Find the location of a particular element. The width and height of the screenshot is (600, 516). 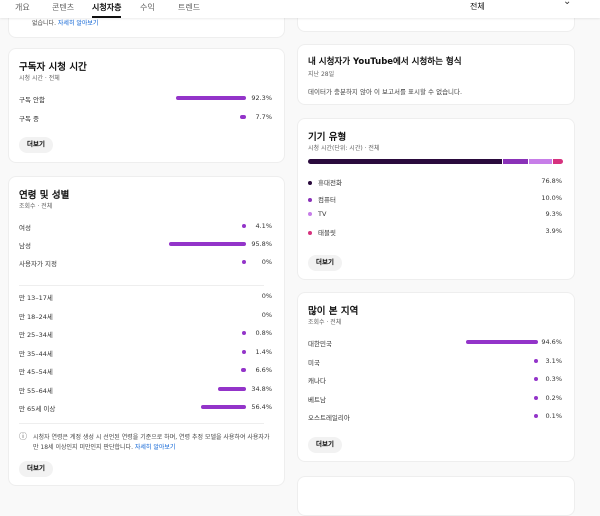

row-label: 만 25–34세 is located at coordinates (36, 335).